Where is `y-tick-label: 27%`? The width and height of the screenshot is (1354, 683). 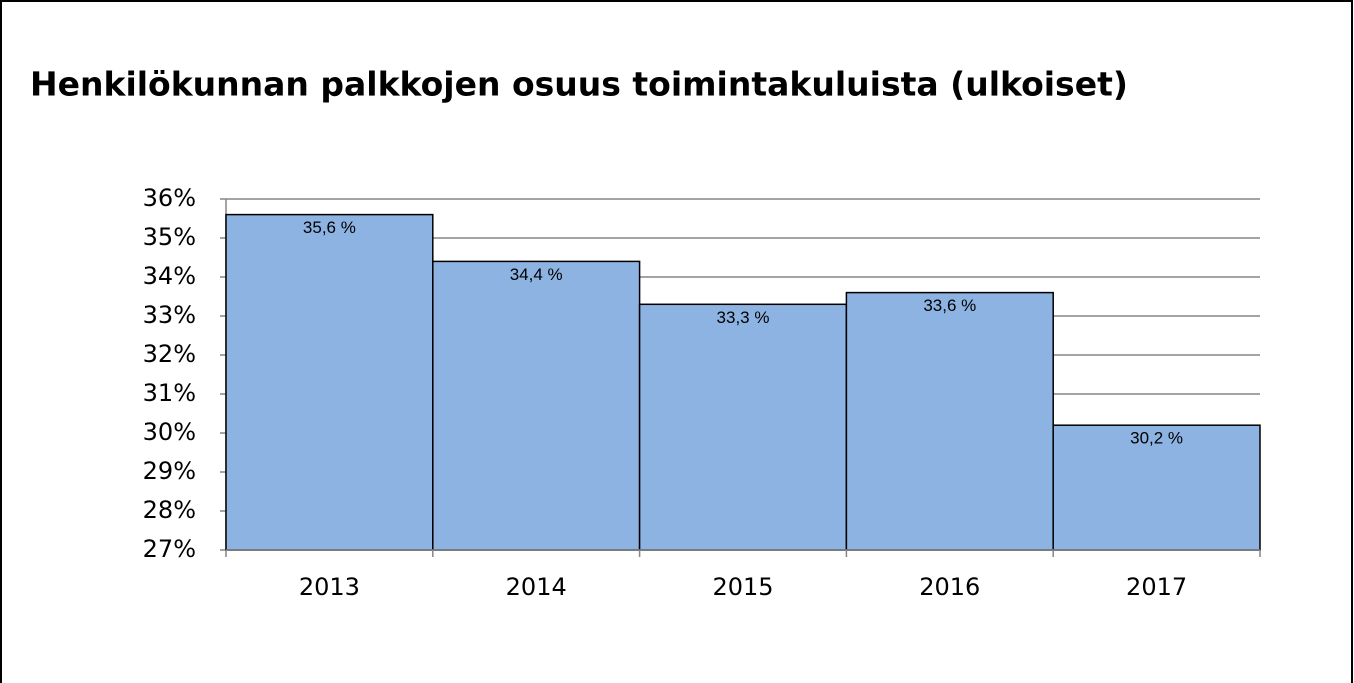 y-tick-label: 27% is located at coordinates (169, 549).